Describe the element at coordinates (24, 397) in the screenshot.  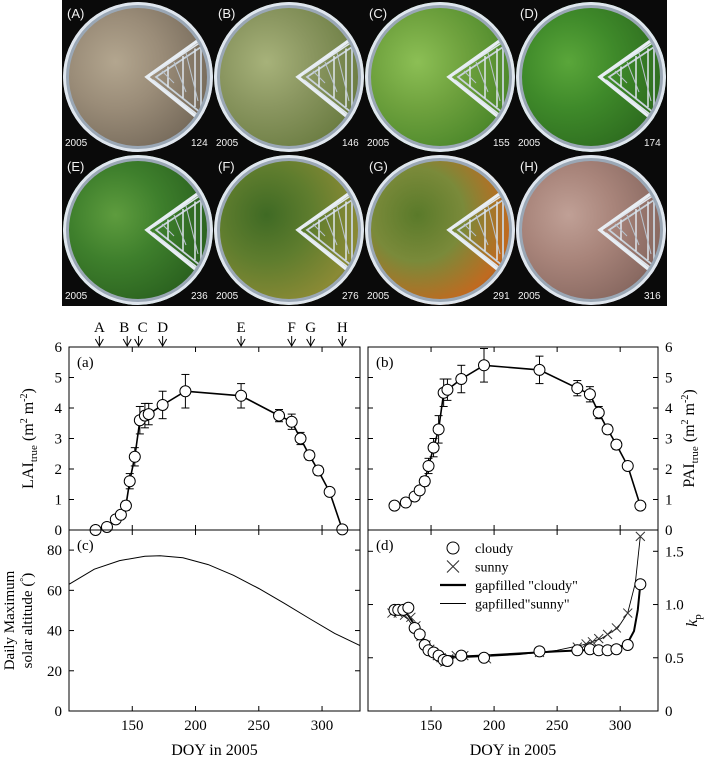
I see `y-axis-label-part: -2` at that location.